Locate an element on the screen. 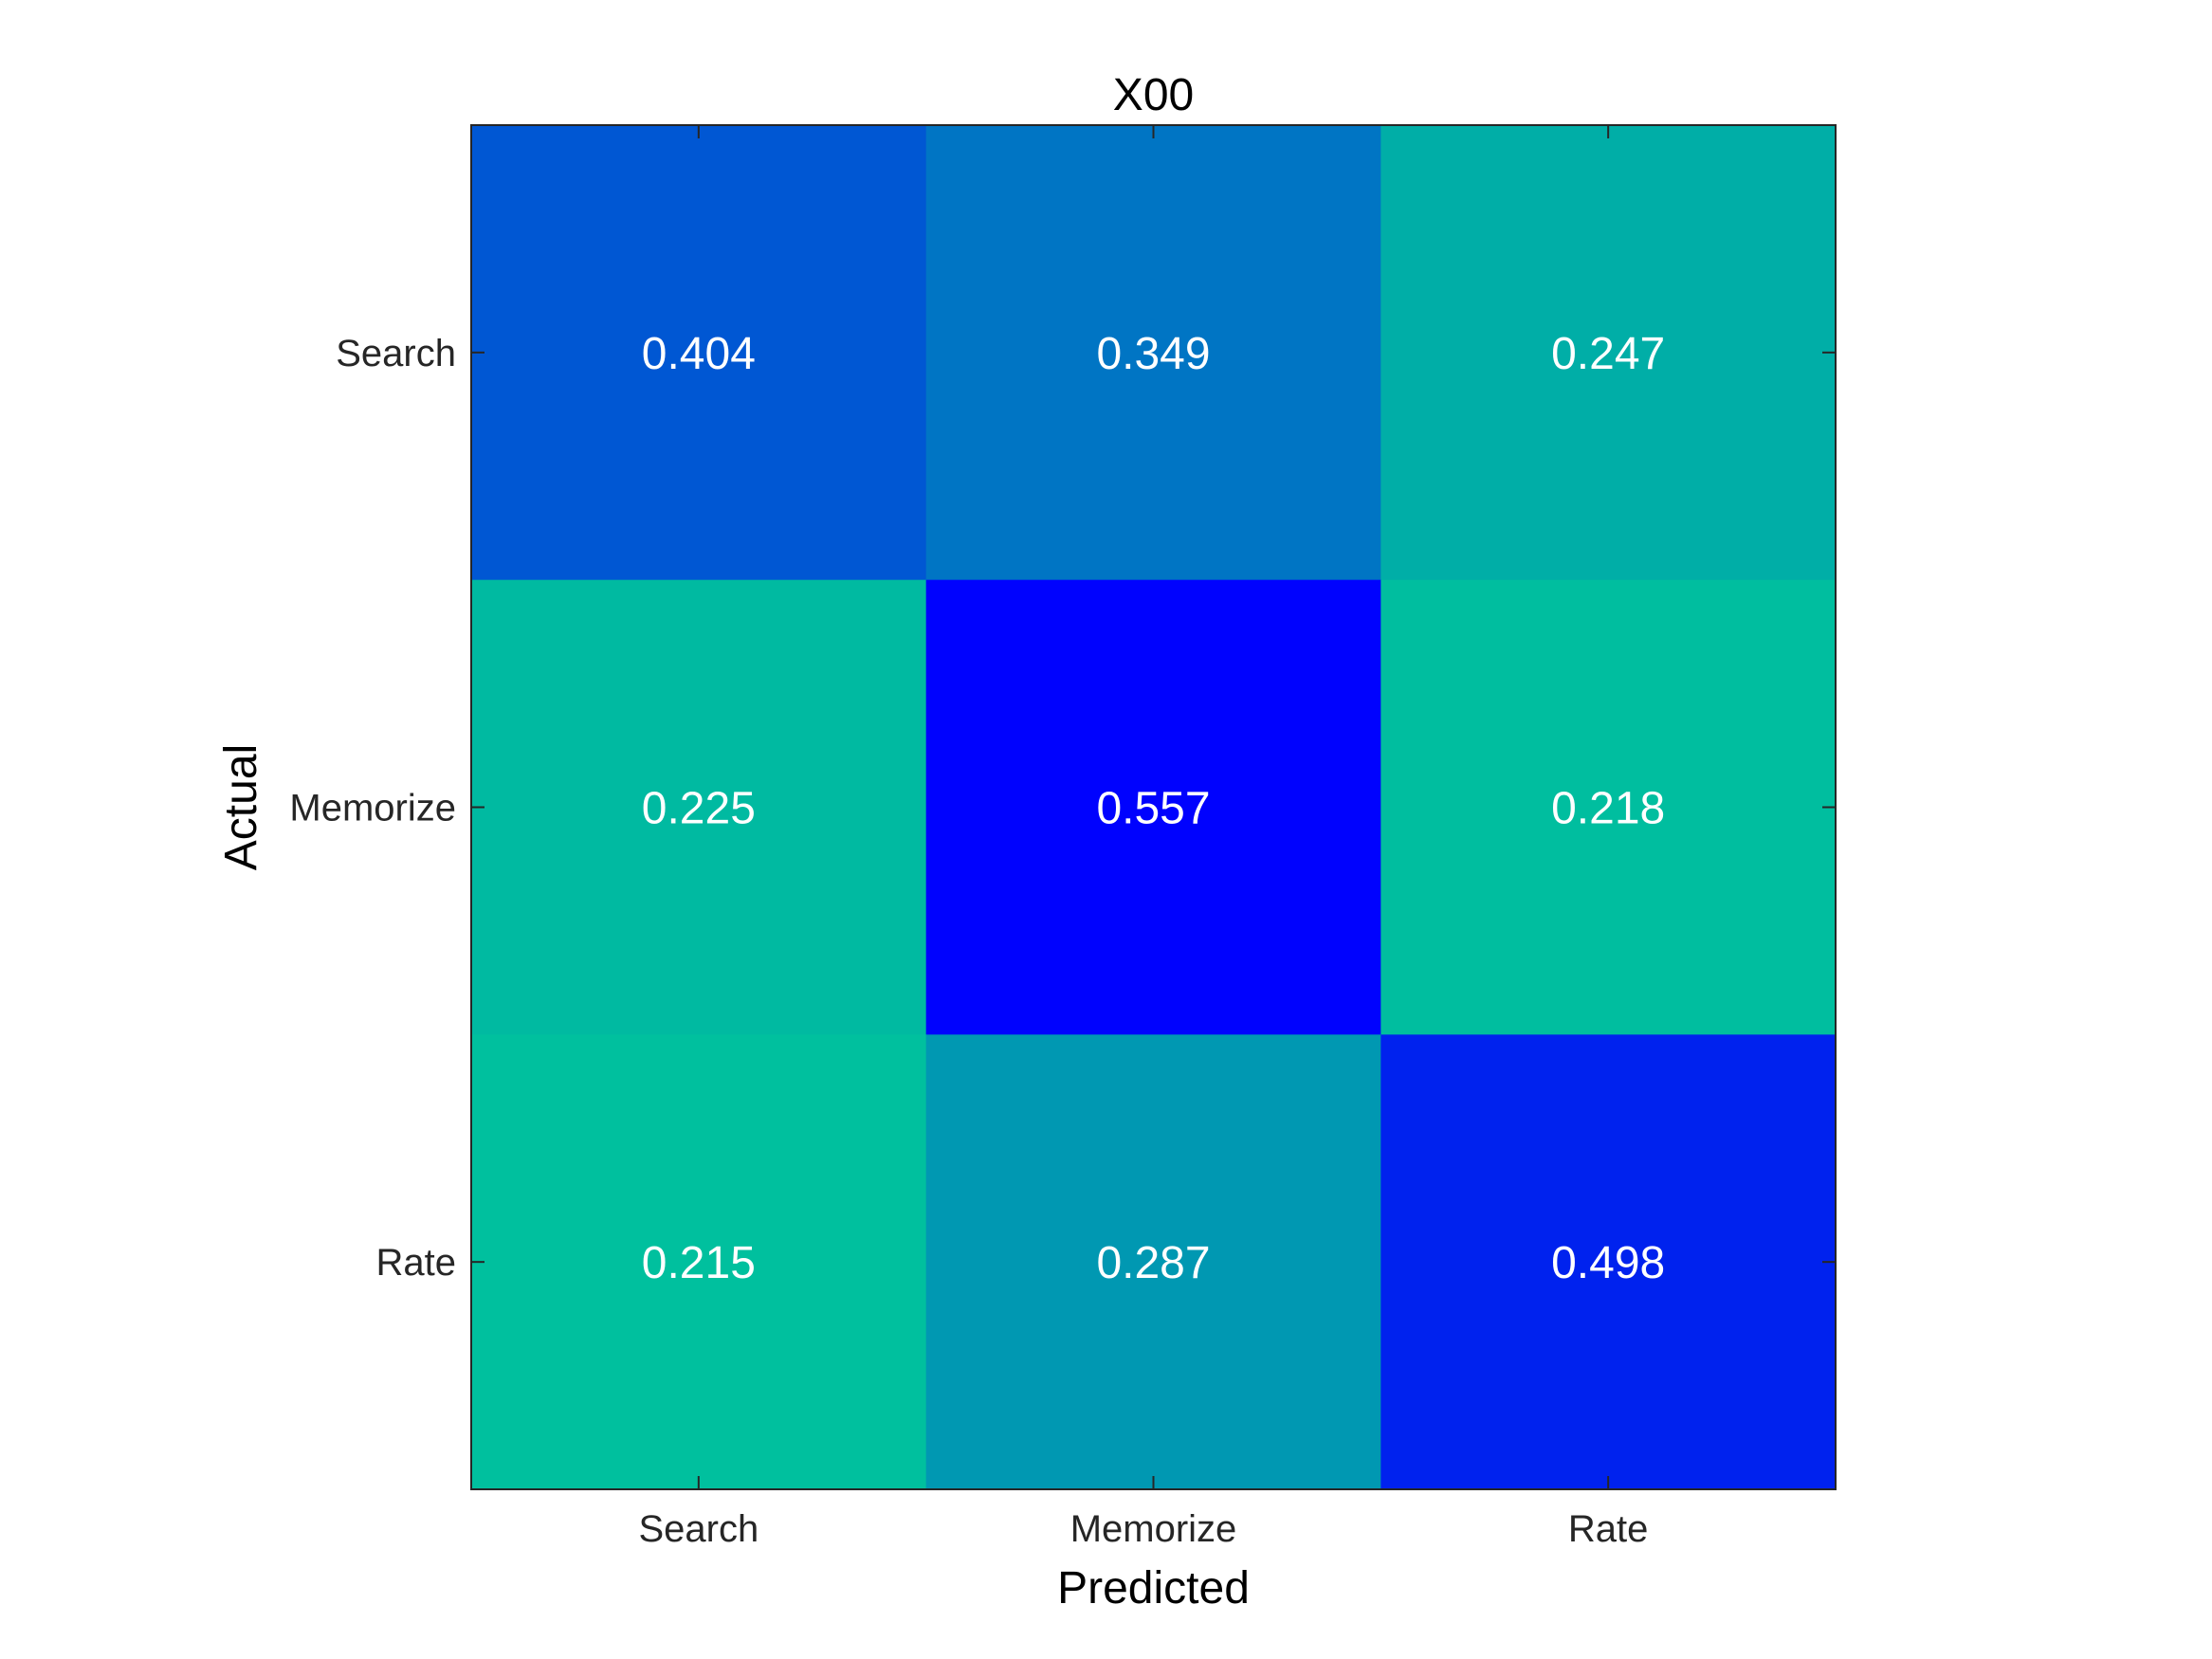  cell-value-label: 0.218 is located at coordinates (1608, 809).